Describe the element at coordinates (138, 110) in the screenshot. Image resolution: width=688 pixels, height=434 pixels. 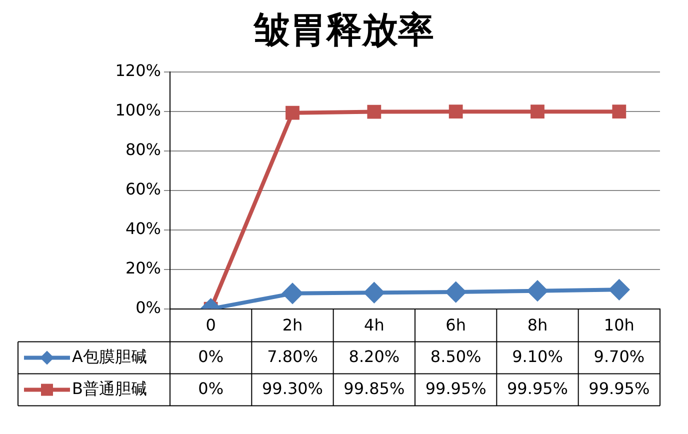
I see `y-tick-label: 100%` at that location.